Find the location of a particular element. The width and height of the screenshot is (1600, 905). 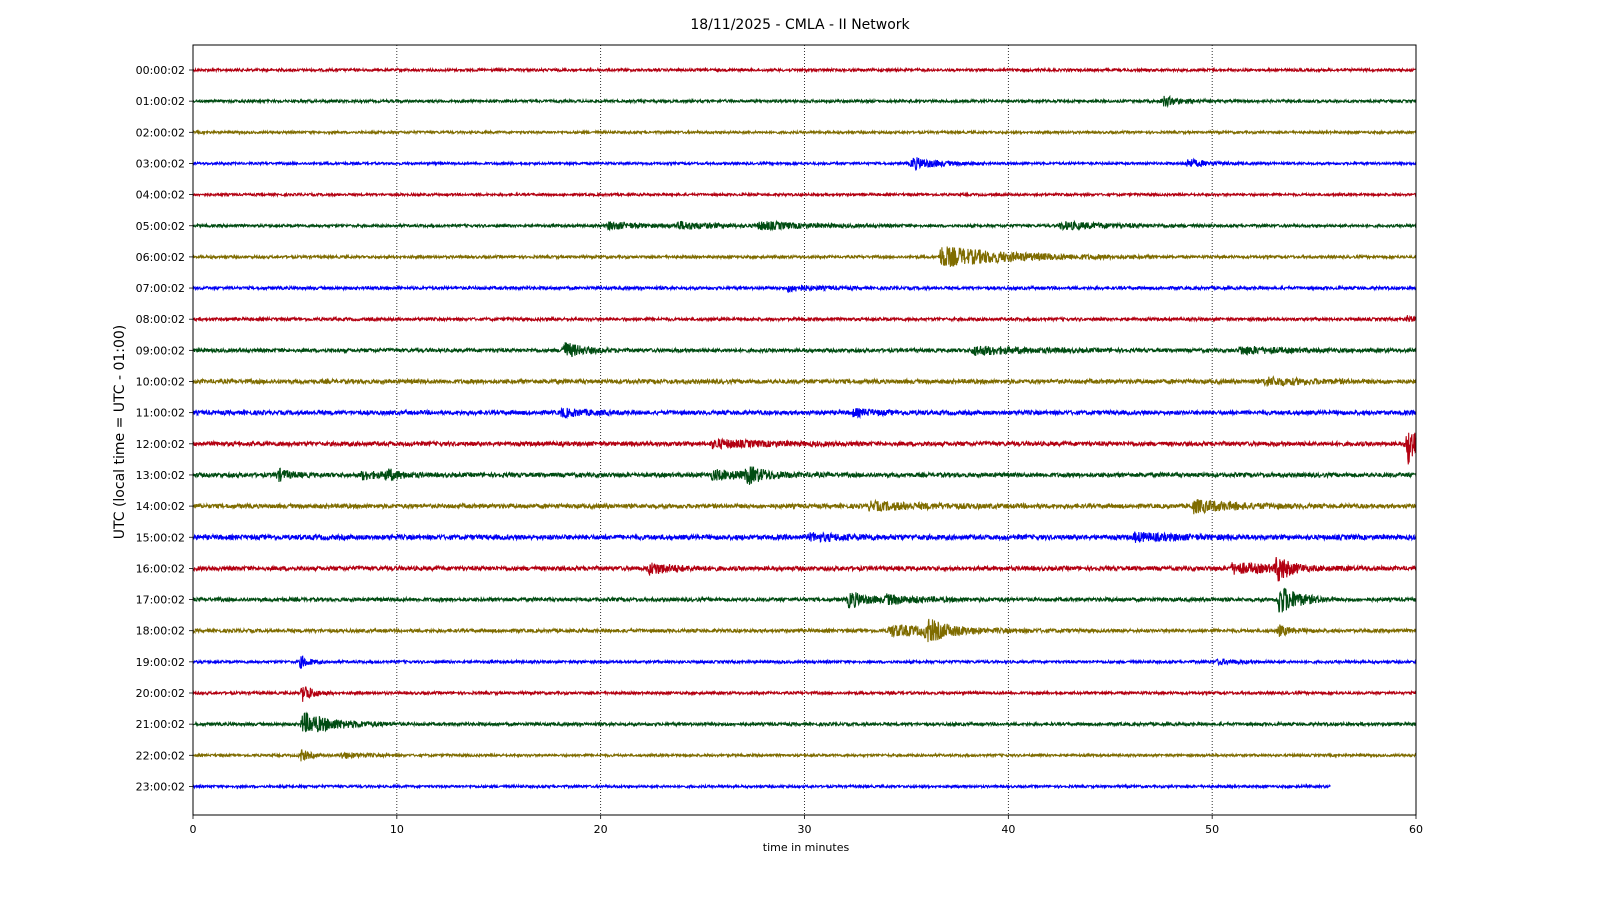

y-tick-label: 21:00:02 is located at coordinates (160, 724).